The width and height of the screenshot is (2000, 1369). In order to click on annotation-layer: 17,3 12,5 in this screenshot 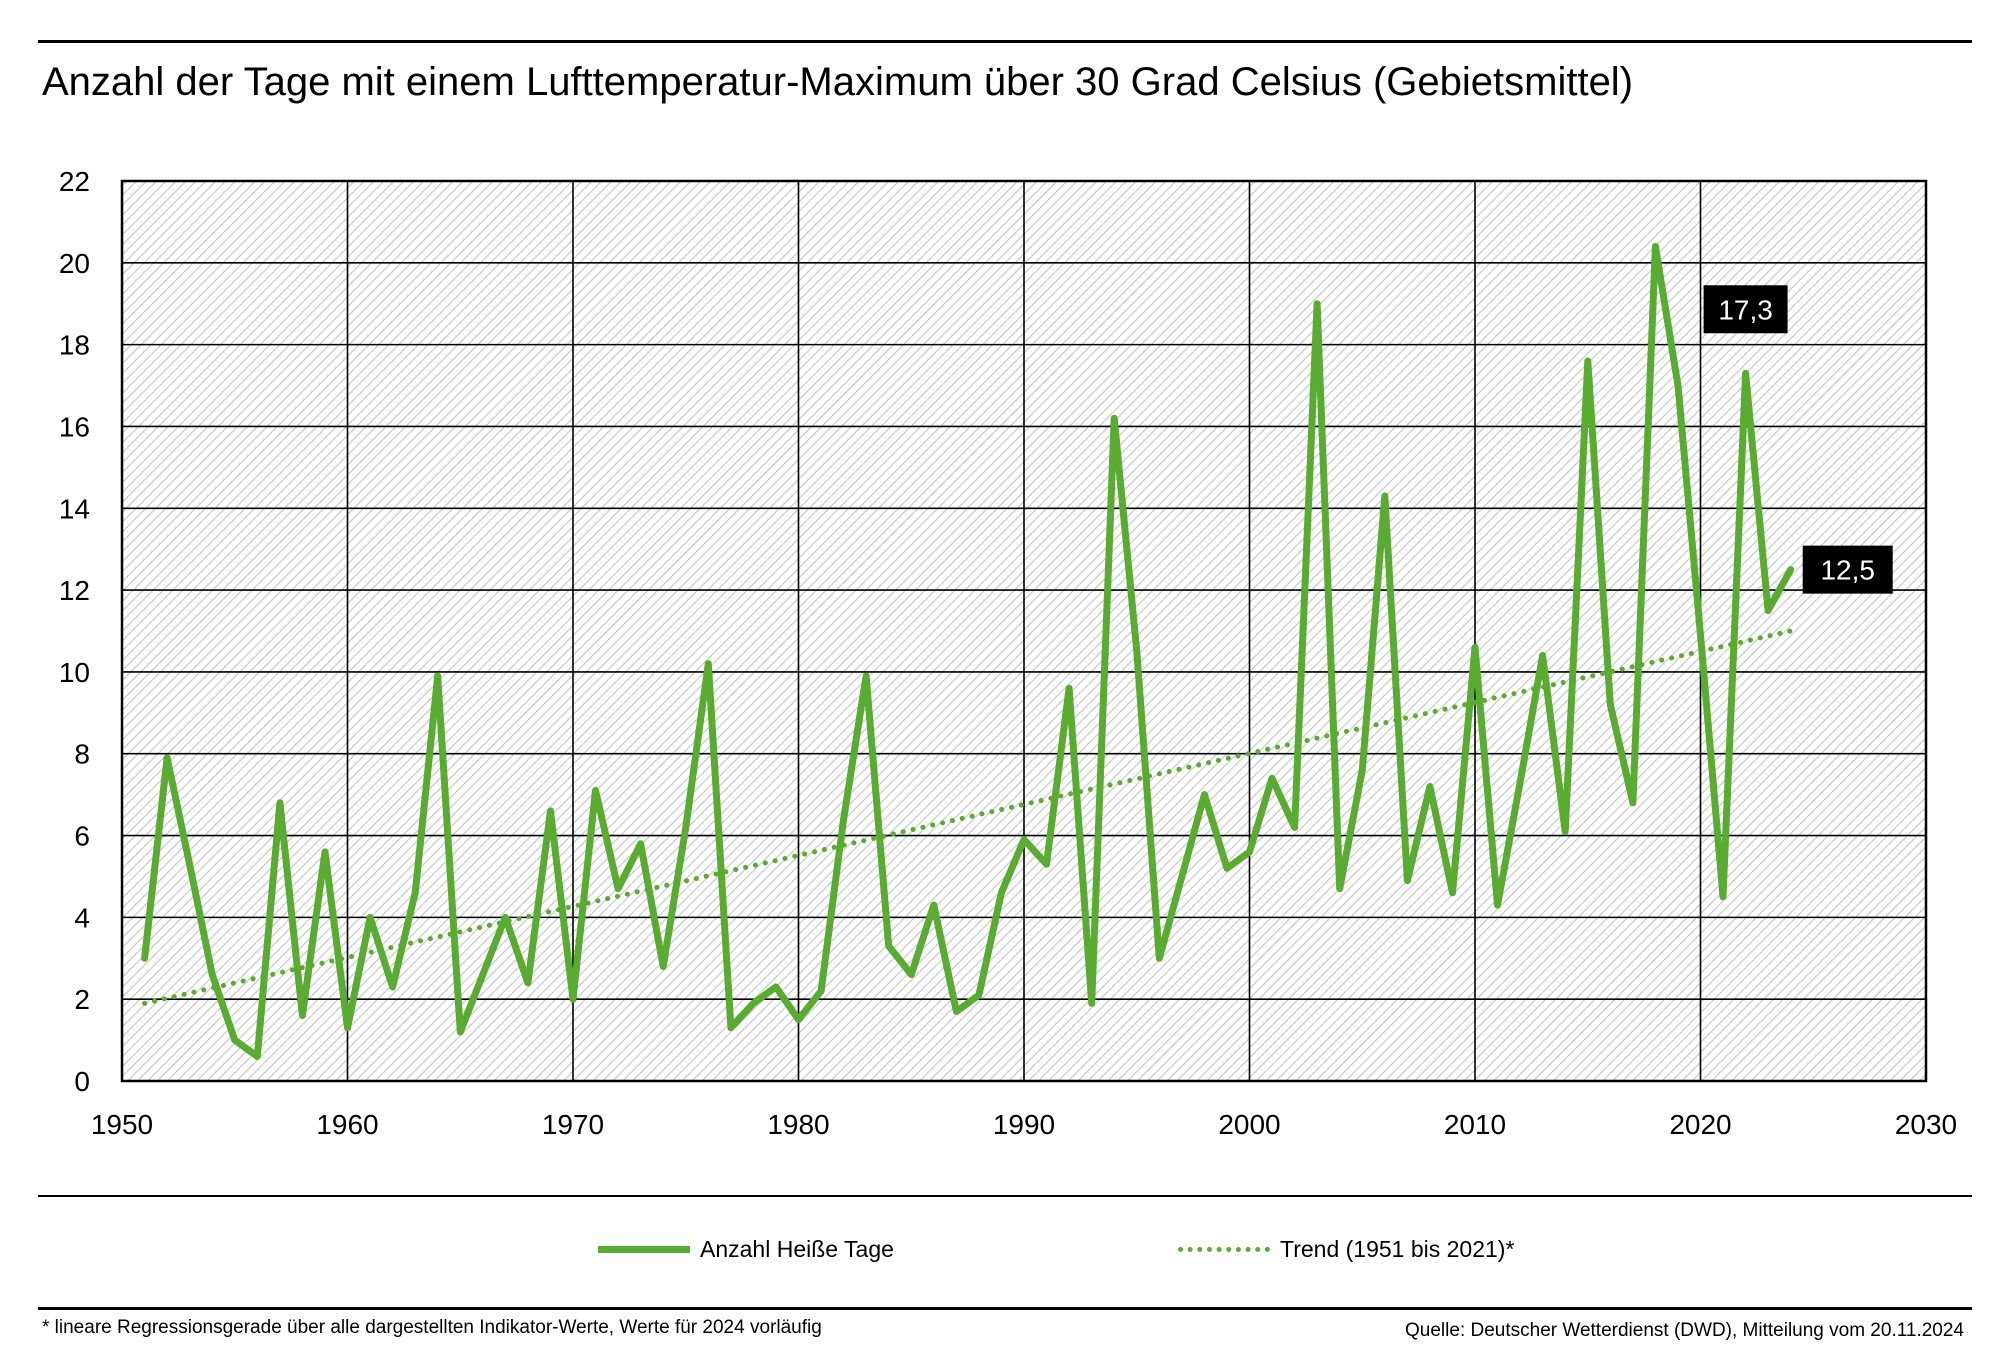, I will do `click(1798, 439)`.